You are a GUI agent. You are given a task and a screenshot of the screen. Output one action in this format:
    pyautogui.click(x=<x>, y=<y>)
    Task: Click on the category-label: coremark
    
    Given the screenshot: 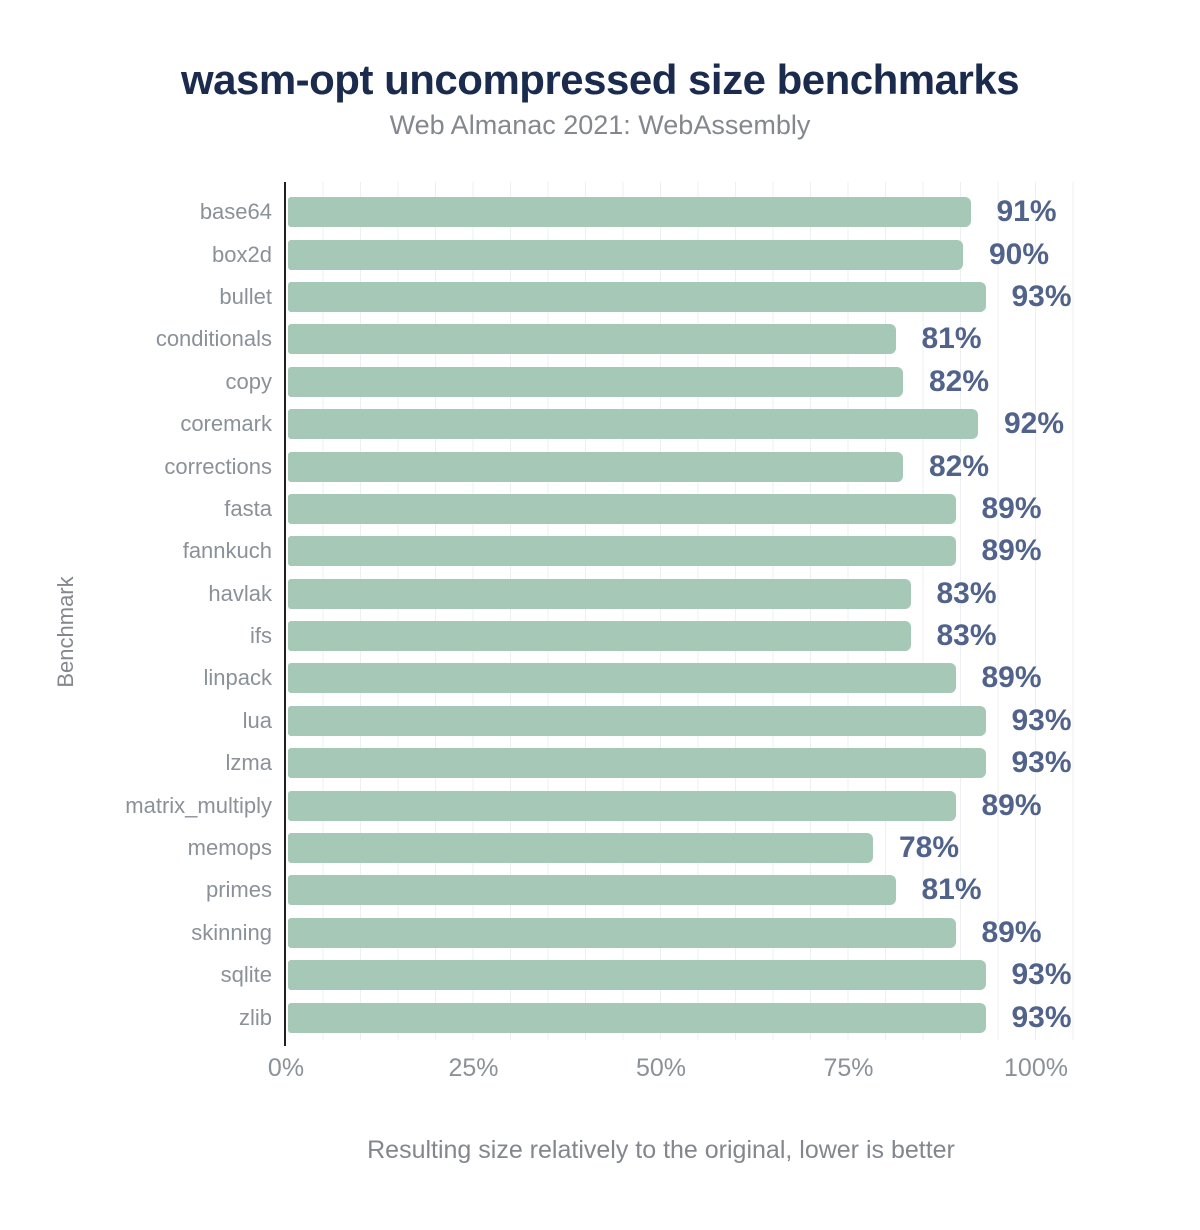 What is the action you would take?
    pyautogui.click(x=226, y=424)
    